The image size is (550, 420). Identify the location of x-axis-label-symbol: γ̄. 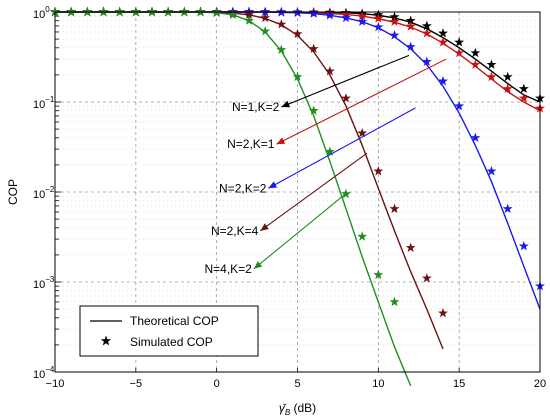
(283, 408).